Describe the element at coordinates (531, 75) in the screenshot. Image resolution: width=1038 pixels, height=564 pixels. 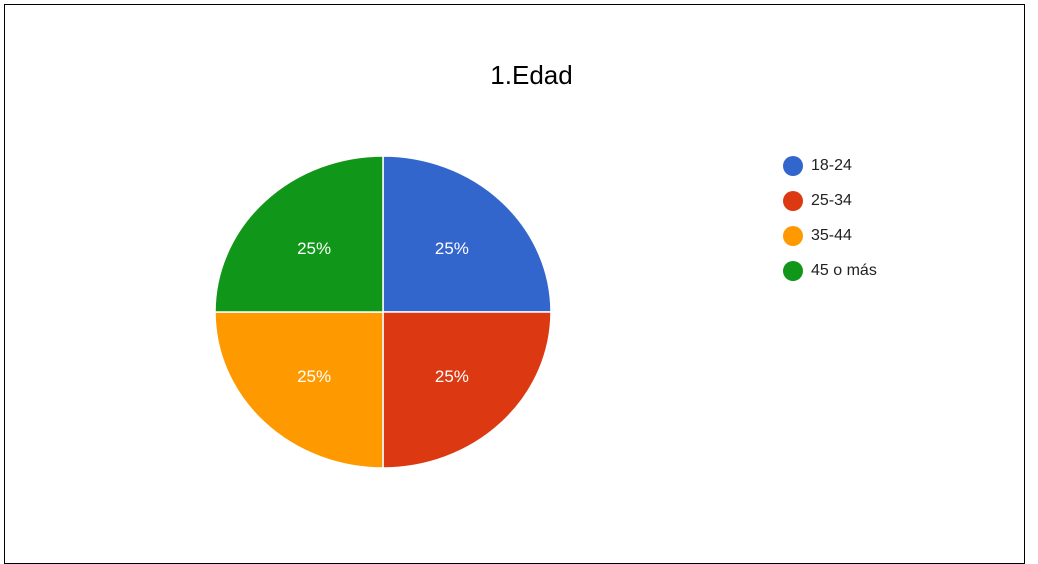
I see `chart-title: 1.Edad` at that location.